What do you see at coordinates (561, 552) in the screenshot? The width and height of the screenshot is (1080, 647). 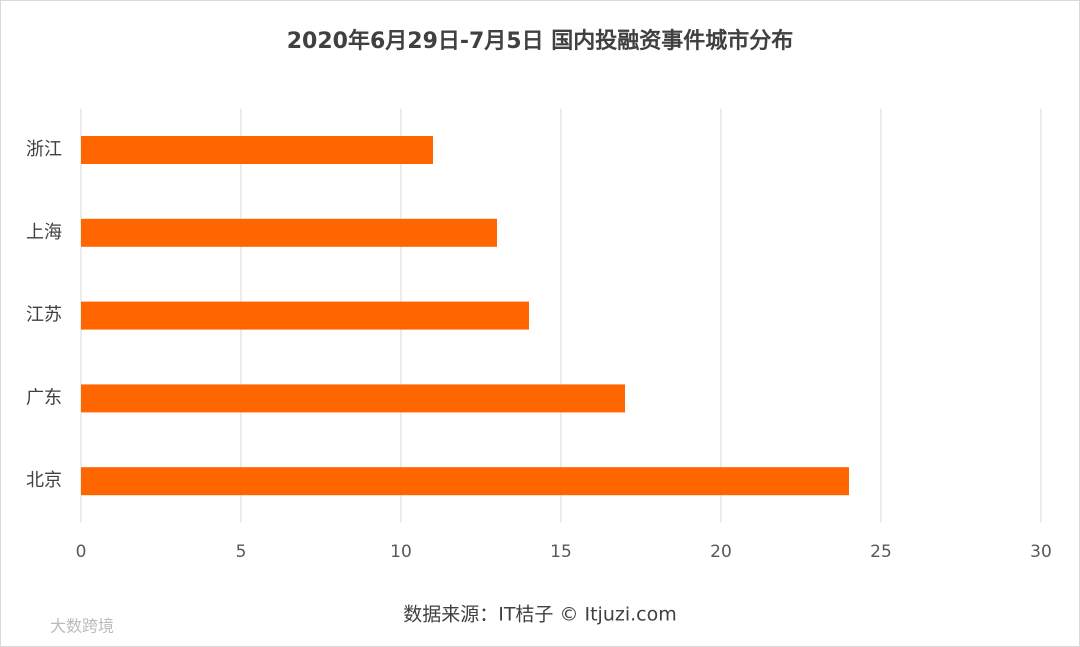 I see `x-tick-label: 15` at bounding box center [561, 552].